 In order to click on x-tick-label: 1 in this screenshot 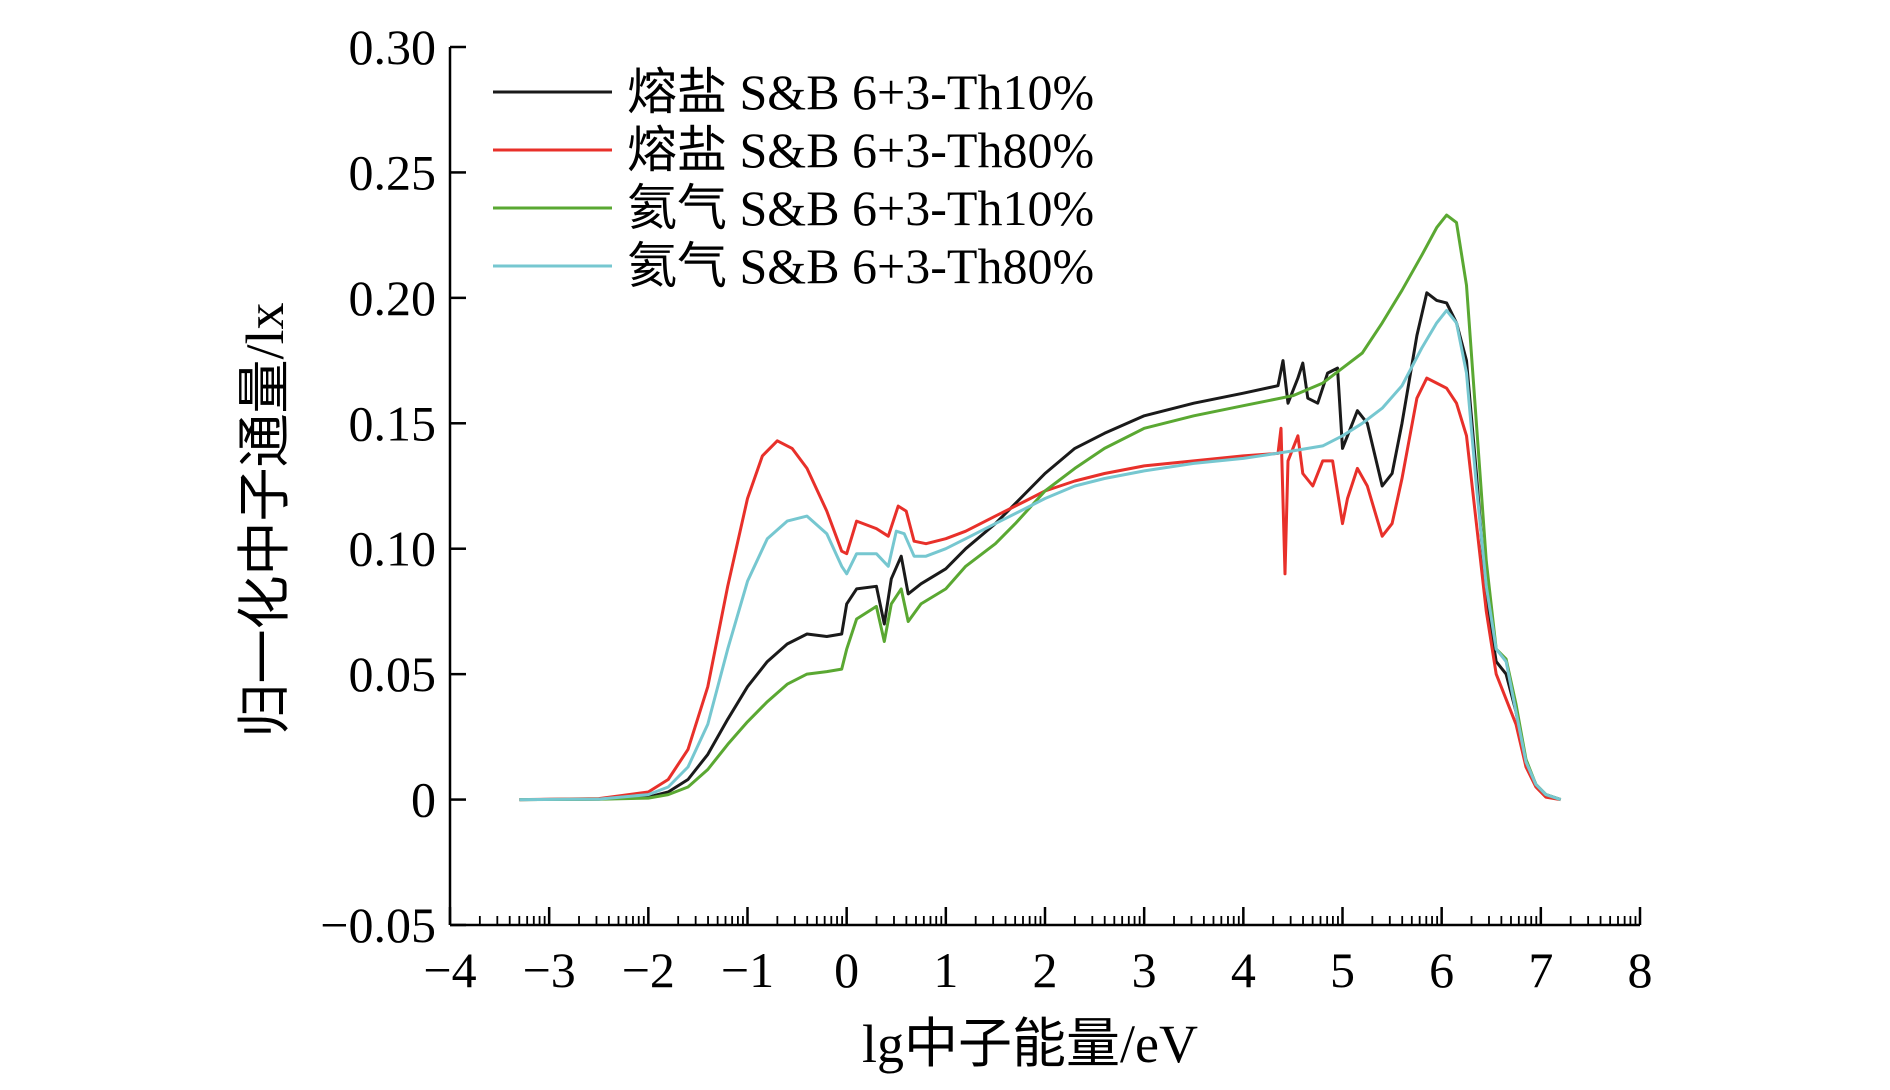, I will do `click(945, 970)`.